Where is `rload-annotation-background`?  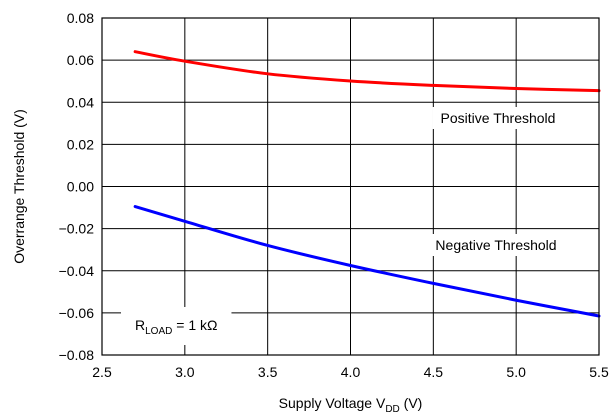 rload-annotation-background is located at coordinates (176, 326).